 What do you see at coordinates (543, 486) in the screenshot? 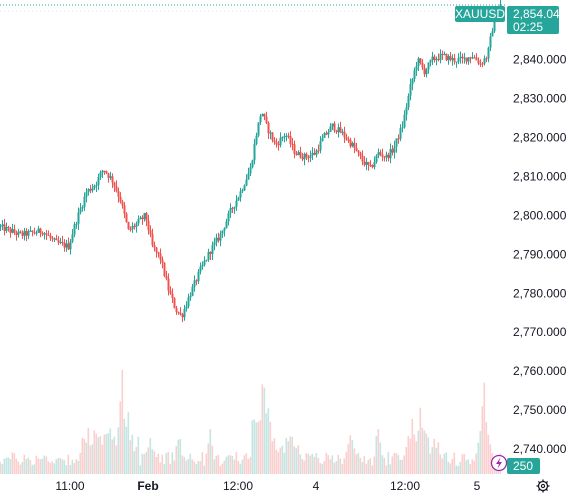
I see `gear-icon` at bounding box center [543, 486].